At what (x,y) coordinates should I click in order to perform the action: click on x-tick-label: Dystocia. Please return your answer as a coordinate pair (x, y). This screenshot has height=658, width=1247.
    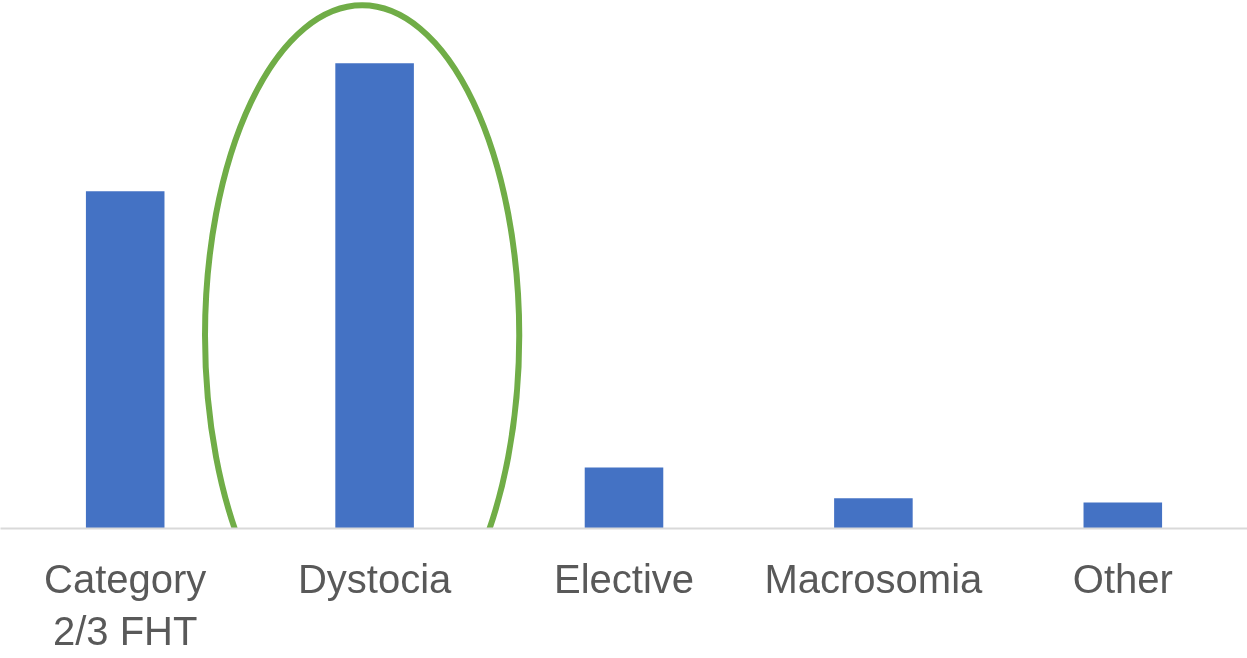
    Looking at the image, I should click on (375, 578).